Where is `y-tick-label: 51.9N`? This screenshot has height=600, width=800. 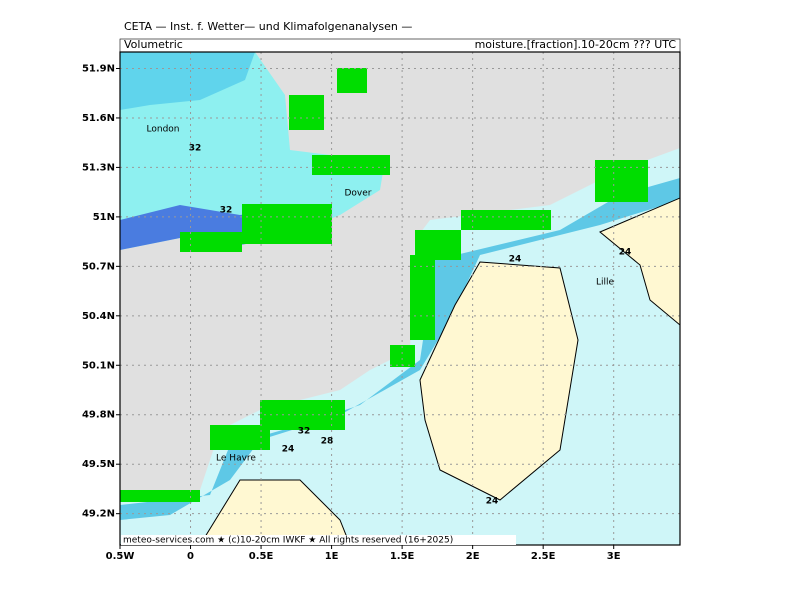 y-tick-label: 51.9N is located at coordinates (98, 68).